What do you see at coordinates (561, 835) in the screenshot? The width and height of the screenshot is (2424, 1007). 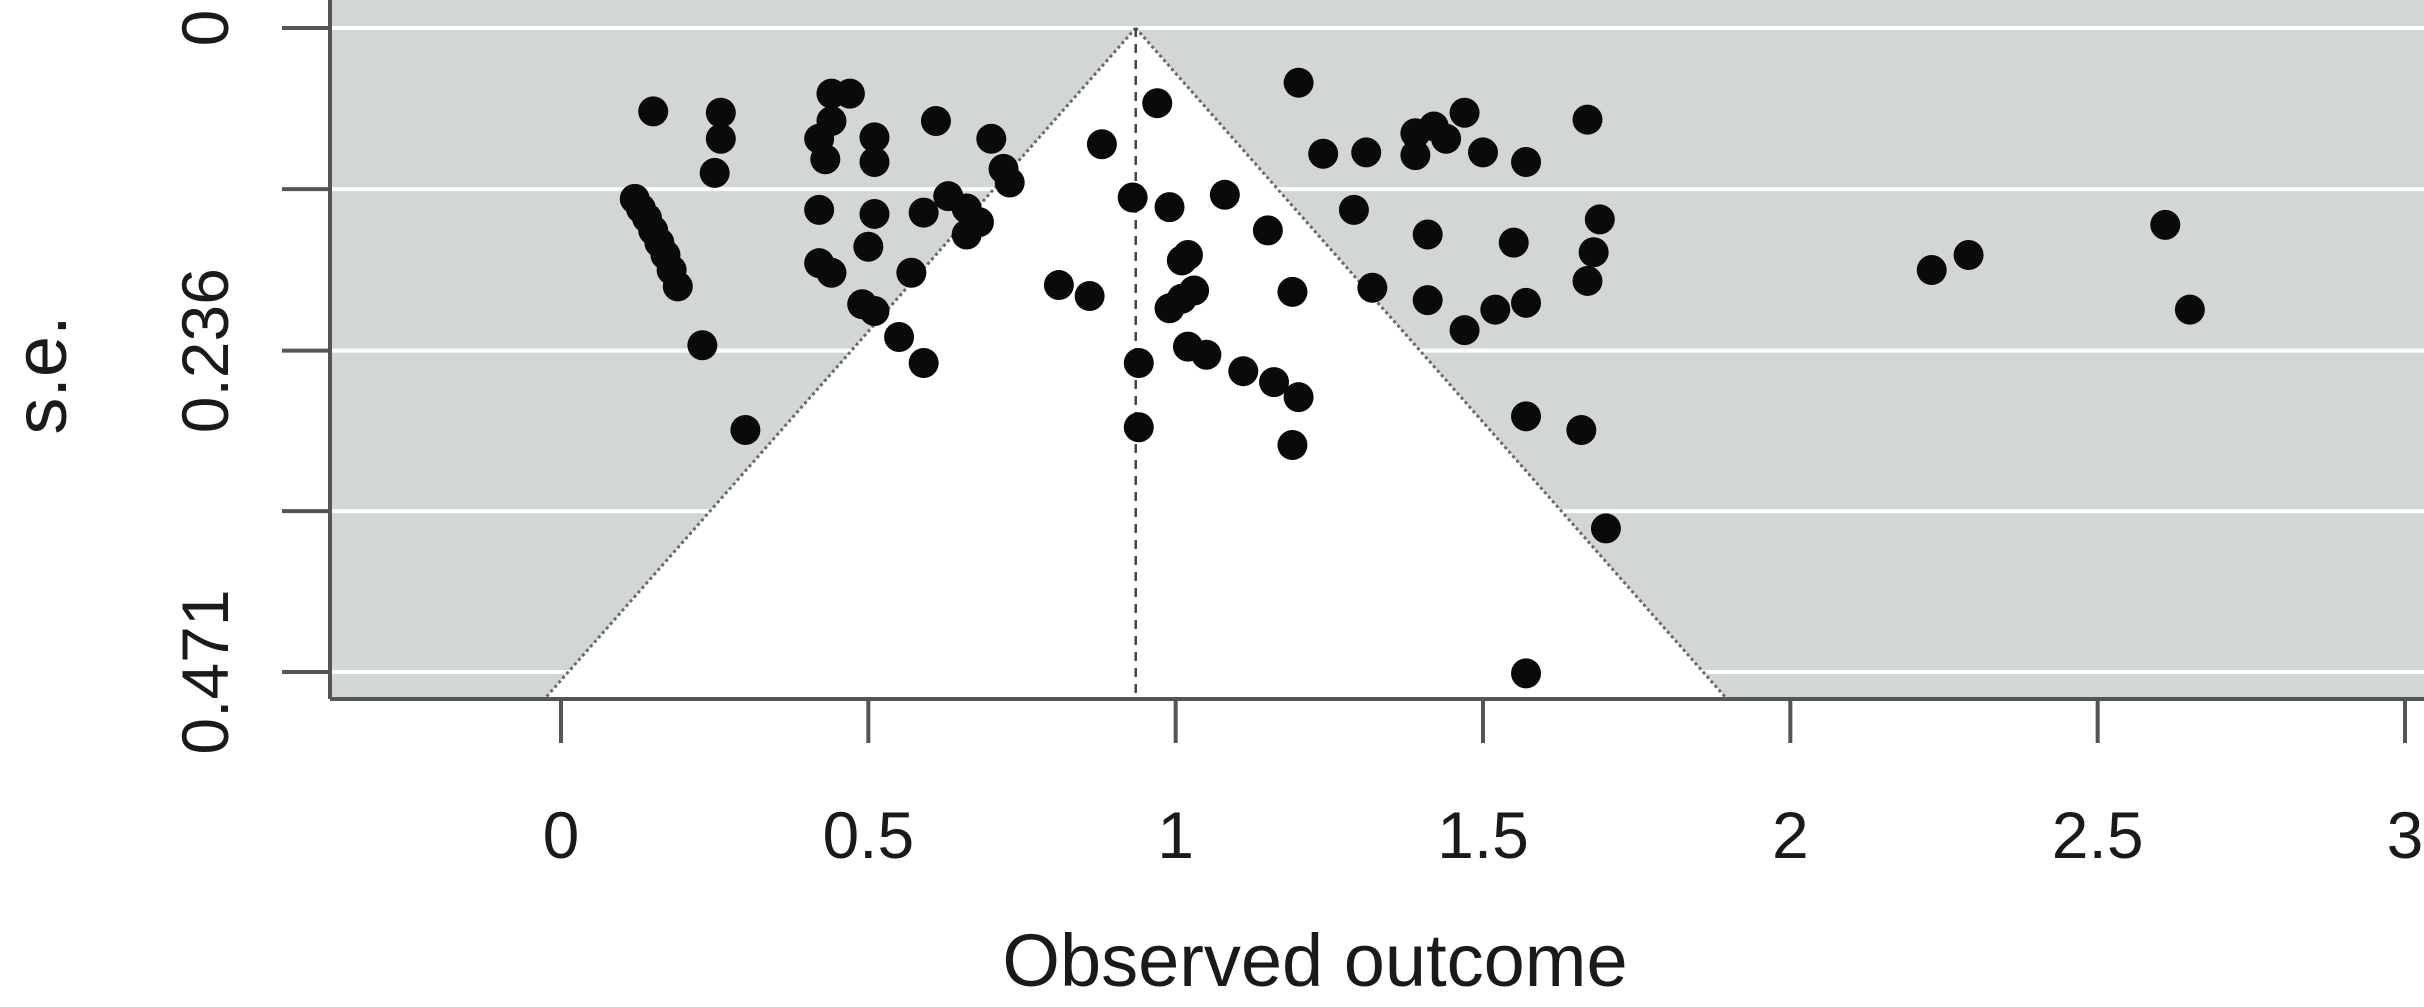 I see `x-tick-label-0: 0` at bounding box center [561, 835].